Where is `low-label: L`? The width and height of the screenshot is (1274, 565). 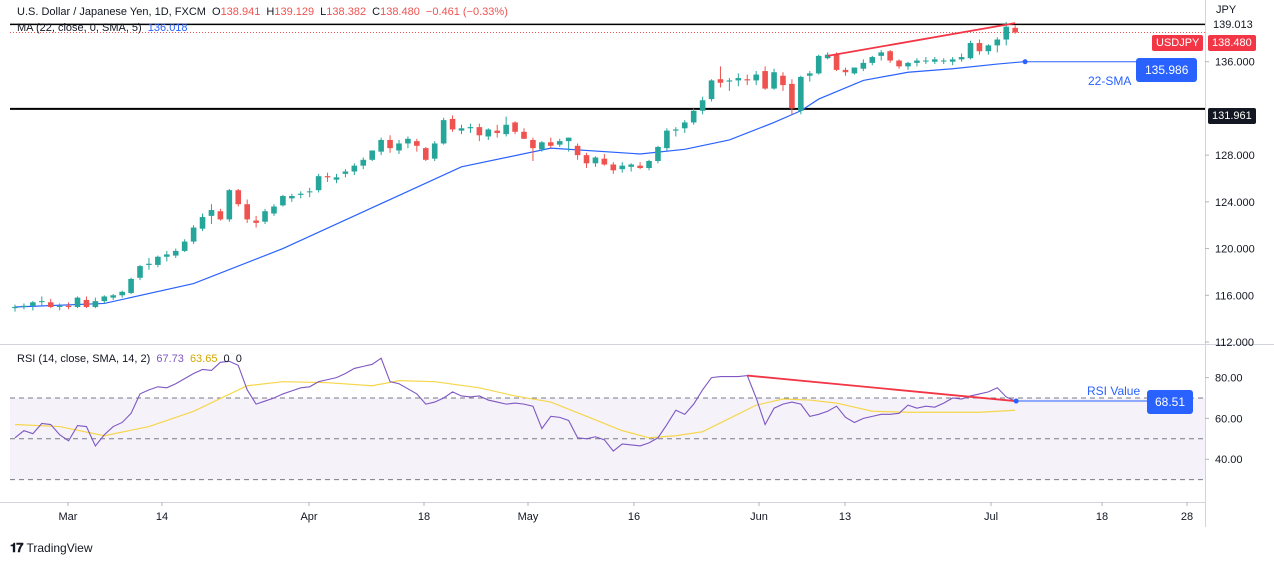 low-label: L is located at coordinates (323, 12).